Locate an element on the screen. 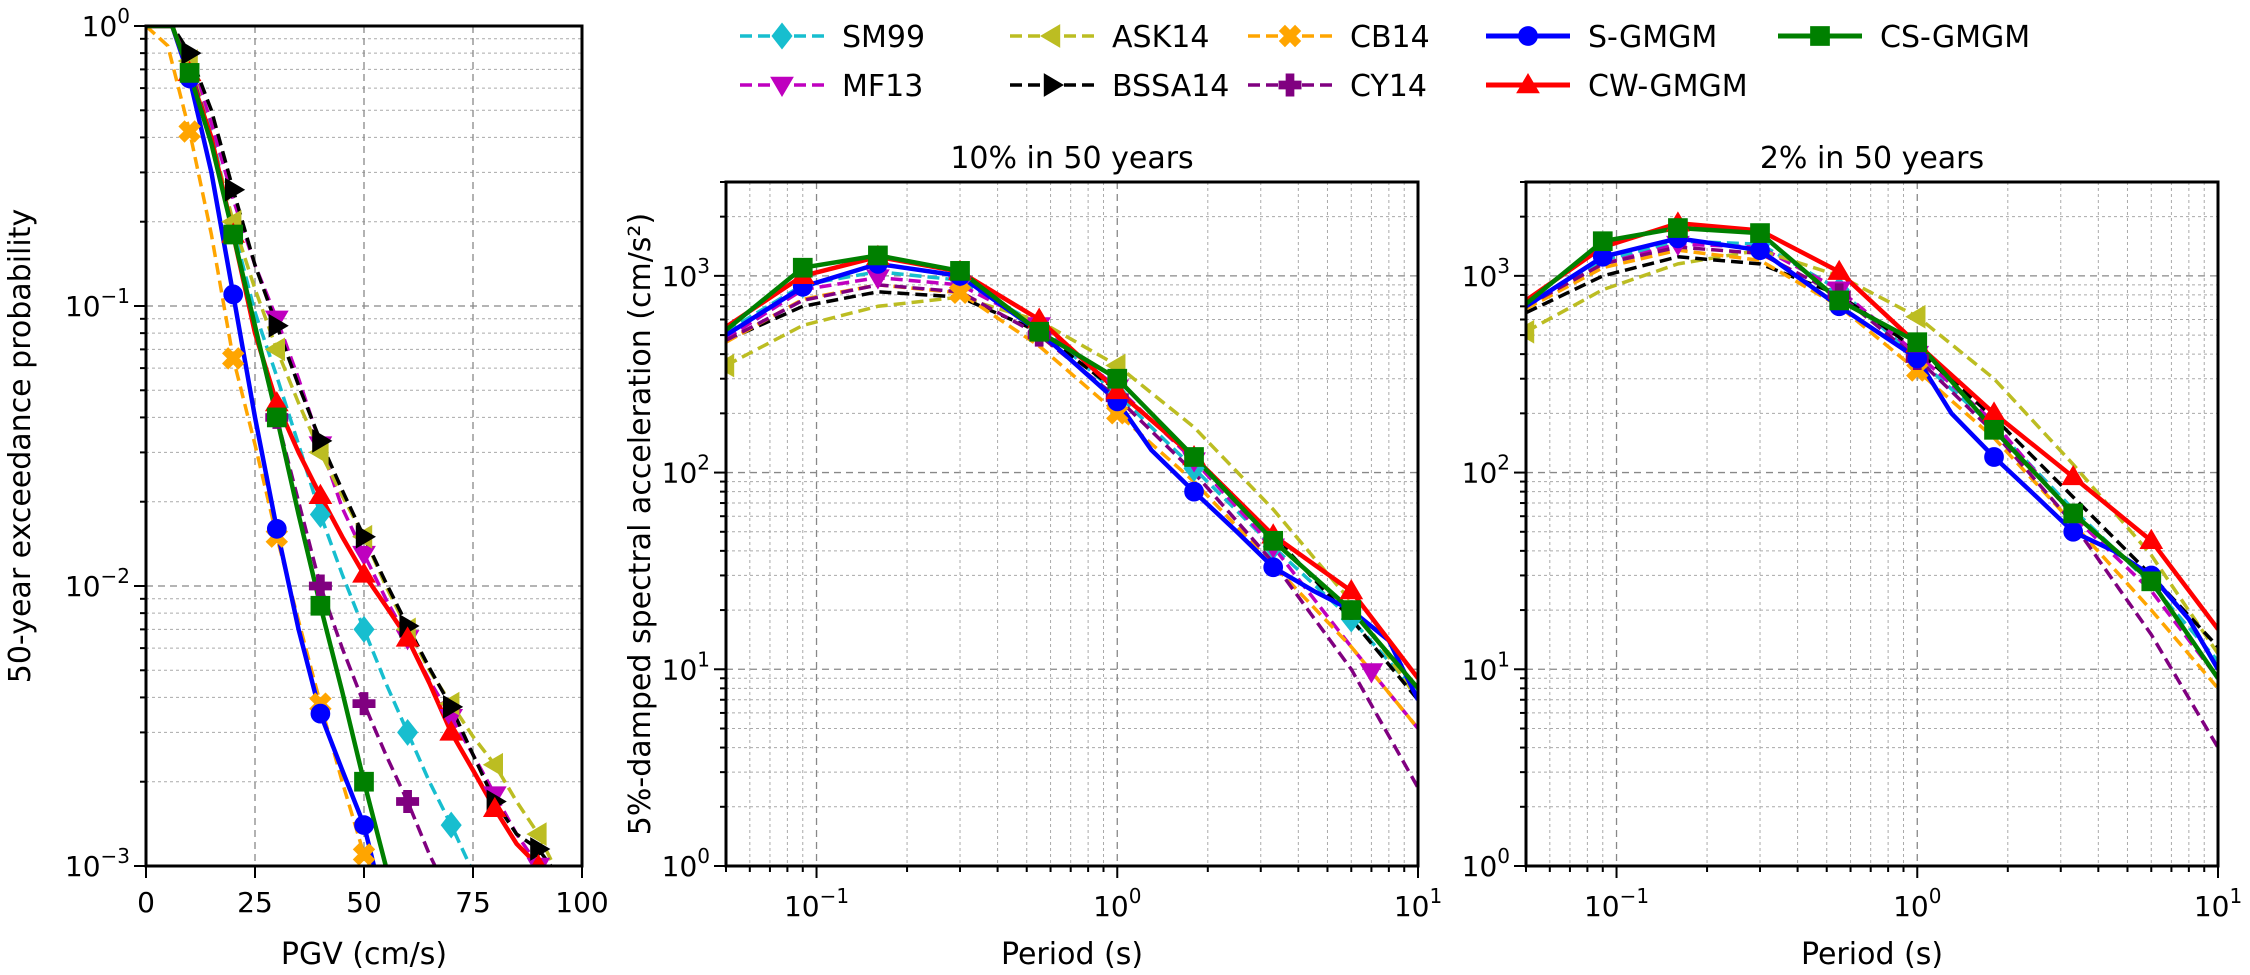 The width and height of the screenshot is (2250, 975). legend-marker-triangle-left-icon is located at coordinates (1050, 36).